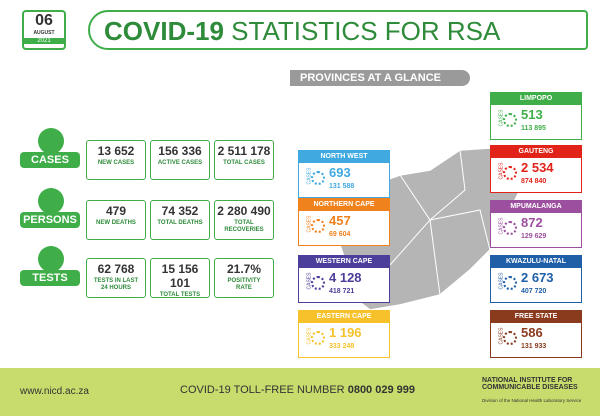 This screenshot has height=416, width=600. What do you see at coordinates (532, 114) in the screenshot?
I see `province-new: 513` at bounding box center [532, 114].